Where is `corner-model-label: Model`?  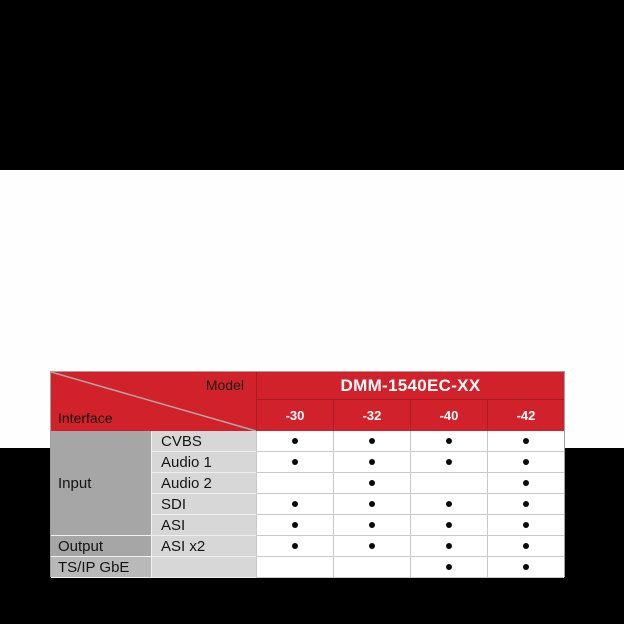 corner-model-label: Model is located at coordinates (224, 385).